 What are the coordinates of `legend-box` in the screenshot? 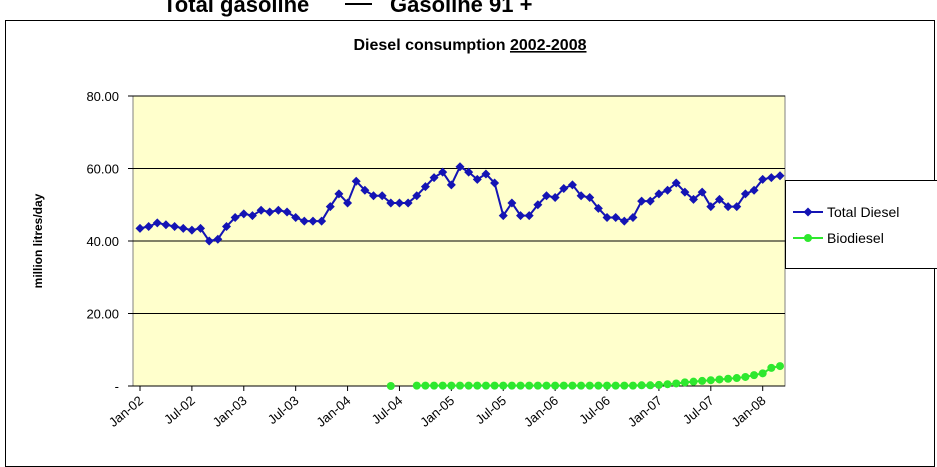 It's located at (861, 224).